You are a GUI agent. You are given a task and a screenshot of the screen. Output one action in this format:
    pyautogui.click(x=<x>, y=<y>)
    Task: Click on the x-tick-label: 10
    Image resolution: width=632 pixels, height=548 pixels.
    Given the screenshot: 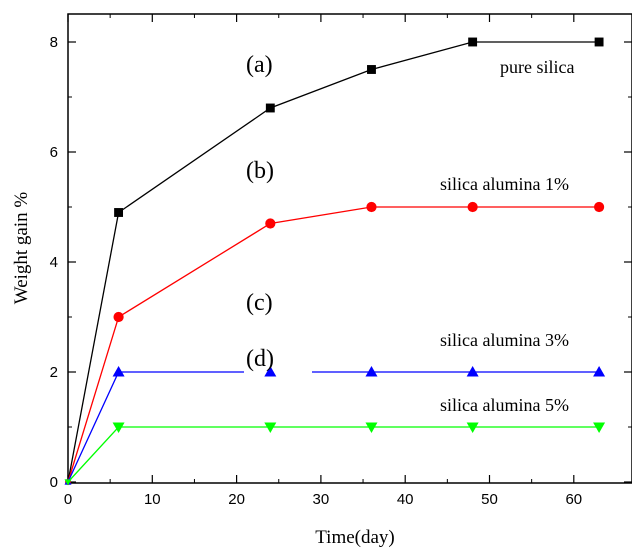 What is the action you would take?
    pyautogui.click(x=152, y=499)
    